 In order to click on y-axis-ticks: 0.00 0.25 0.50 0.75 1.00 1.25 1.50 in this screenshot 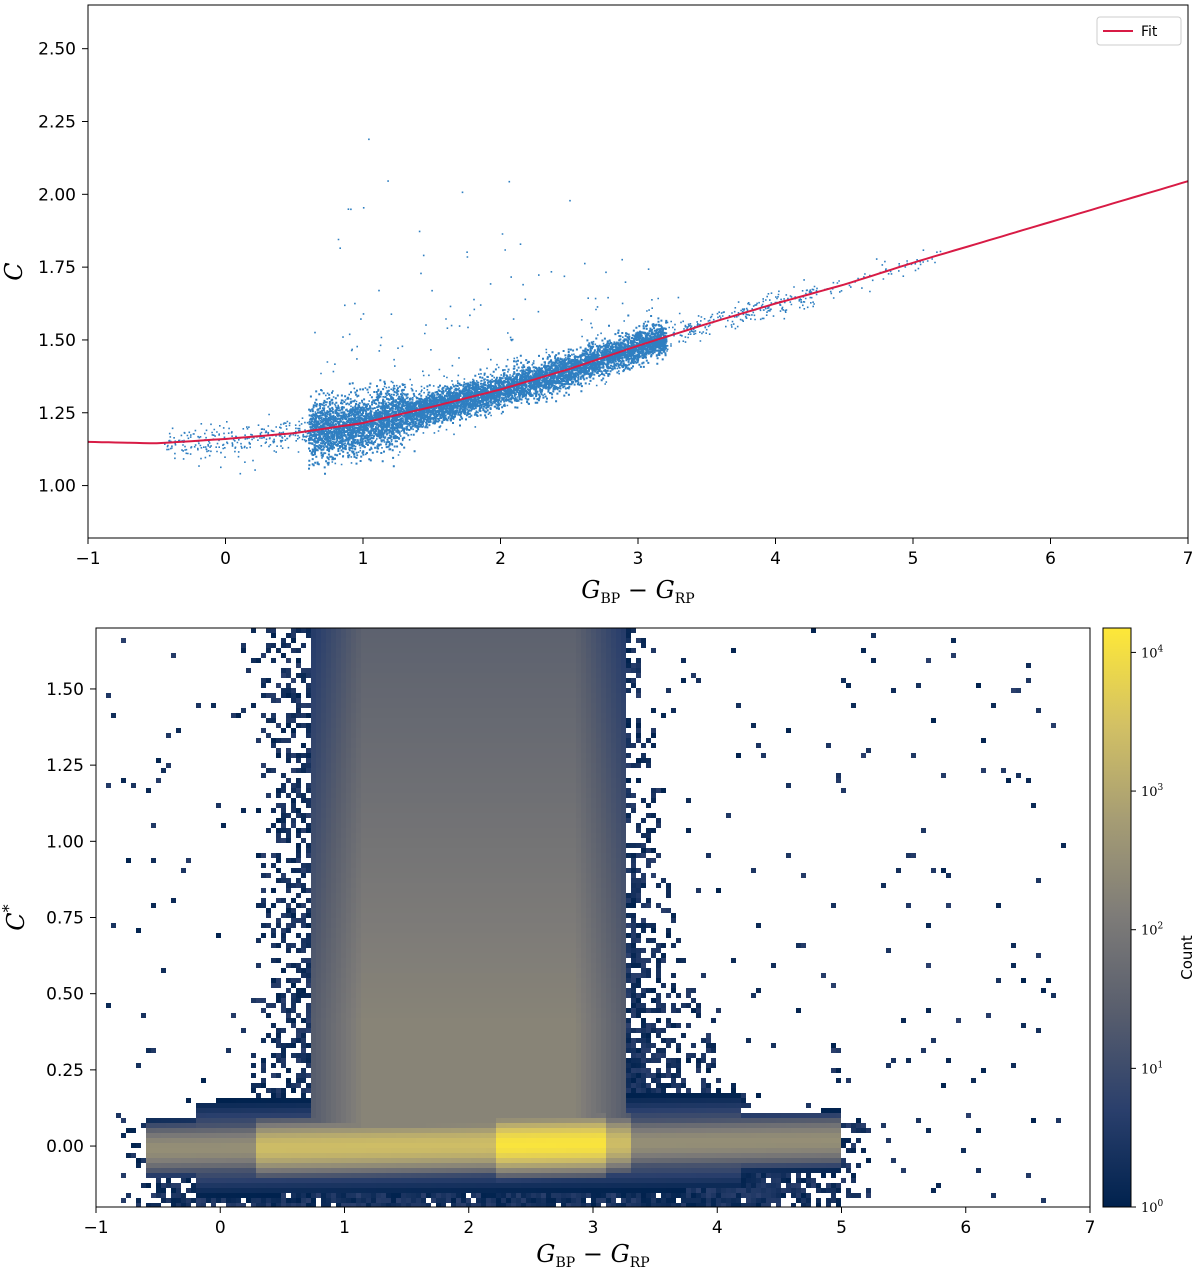, I will do `click(71, 918)`.